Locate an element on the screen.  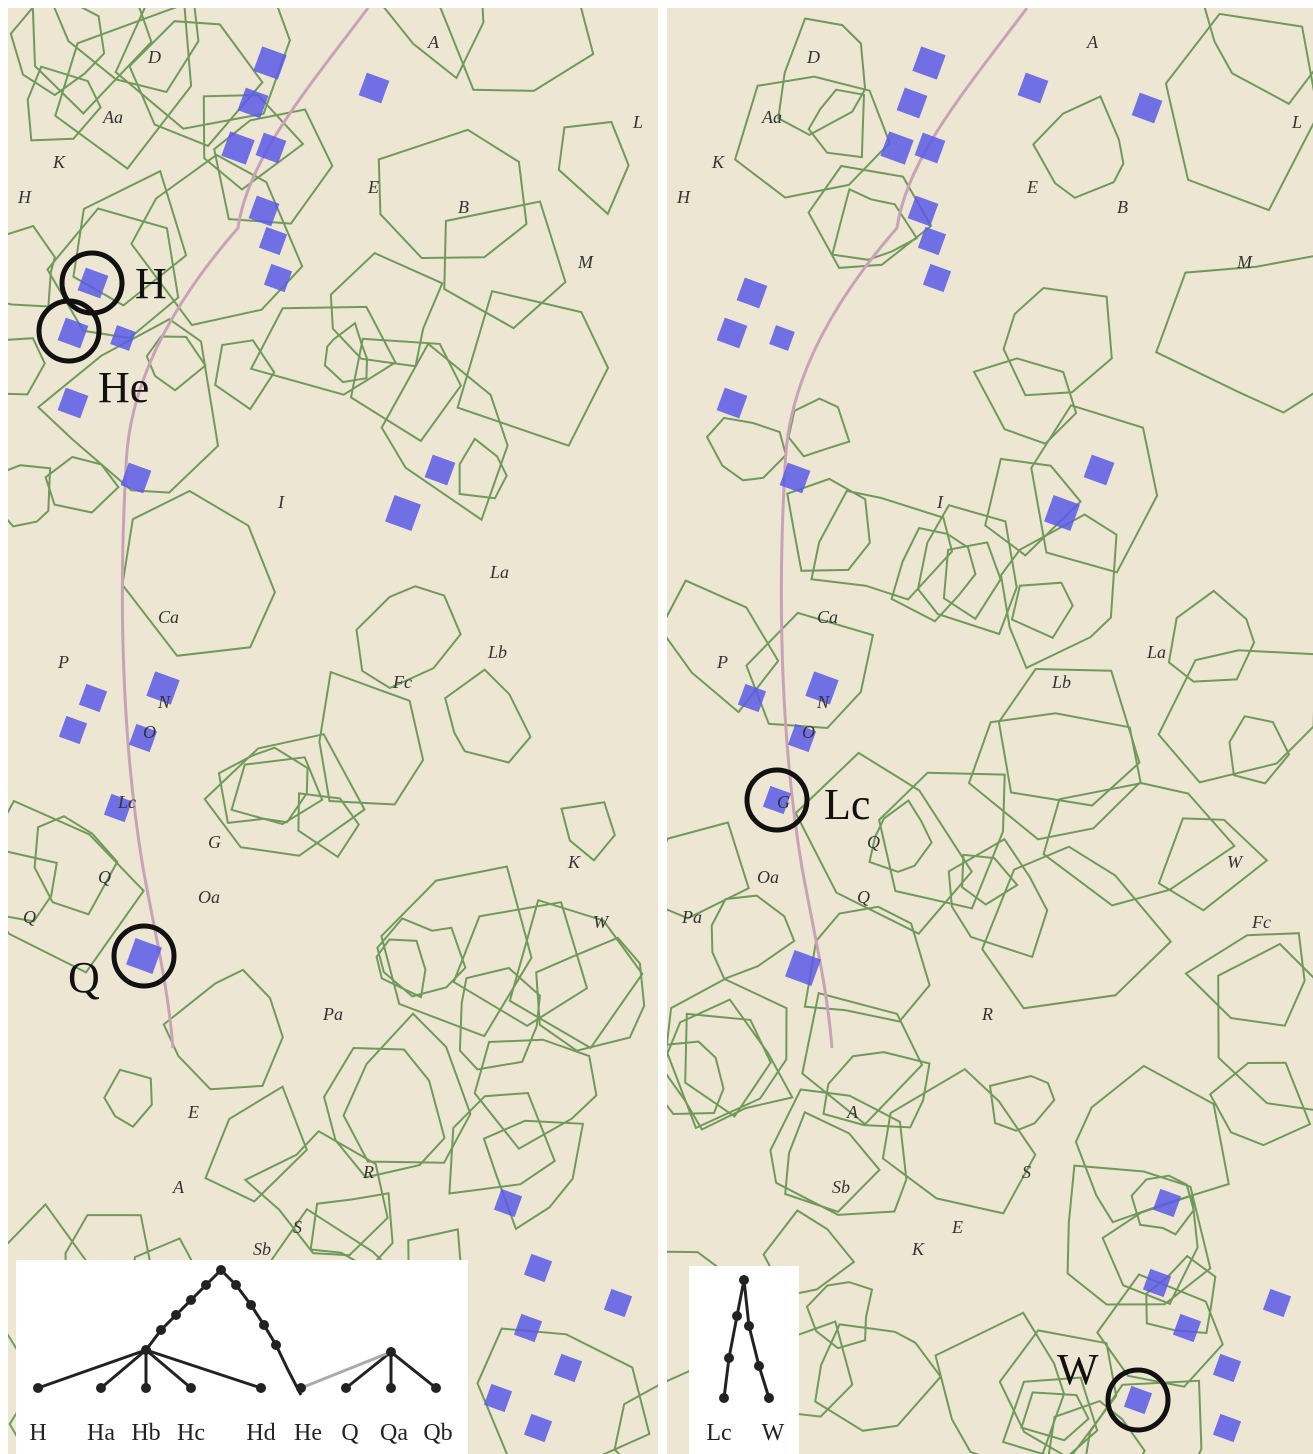
parcel-letter: M is located at coordinates (1244, 262).